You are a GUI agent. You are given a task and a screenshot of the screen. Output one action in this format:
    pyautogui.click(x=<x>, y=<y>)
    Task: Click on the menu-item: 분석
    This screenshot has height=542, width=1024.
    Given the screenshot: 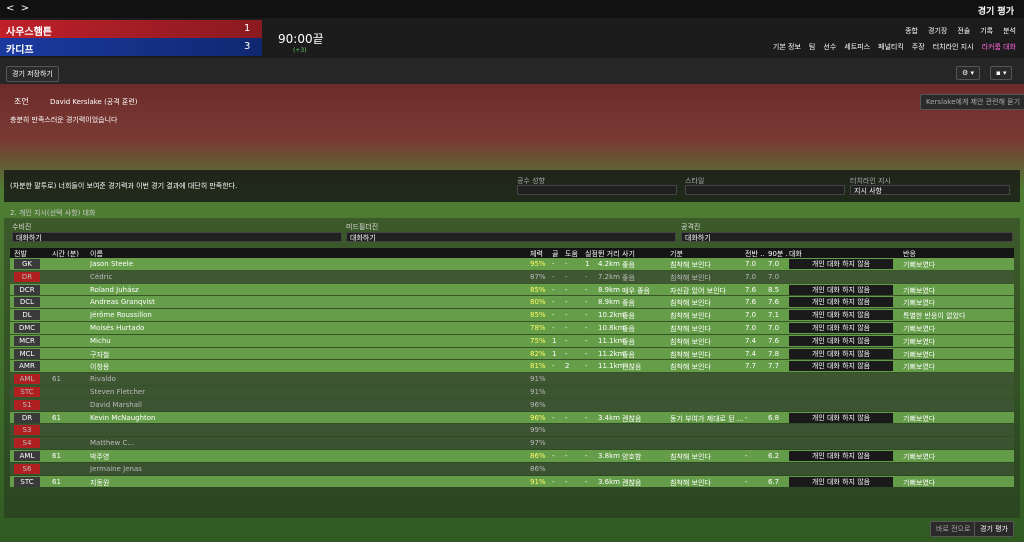 What is the action you would take?
    pyautogui.click(x=1009, y=31)
    